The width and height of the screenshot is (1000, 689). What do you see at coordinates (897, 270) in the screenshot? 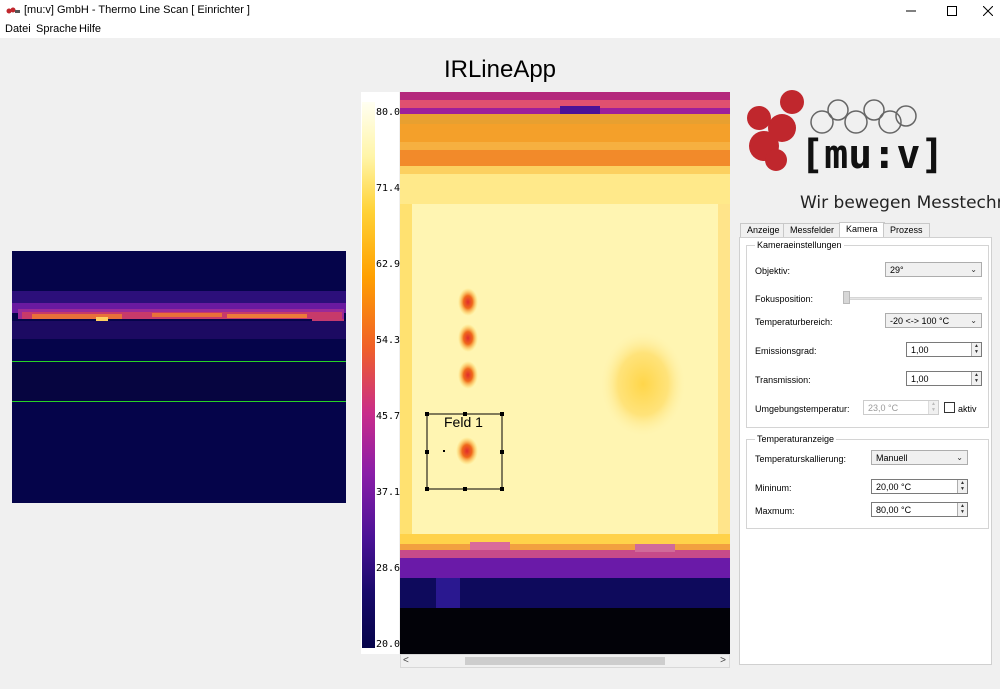
I see `objektiv-value: 29°` at bounding box center [897, 270].